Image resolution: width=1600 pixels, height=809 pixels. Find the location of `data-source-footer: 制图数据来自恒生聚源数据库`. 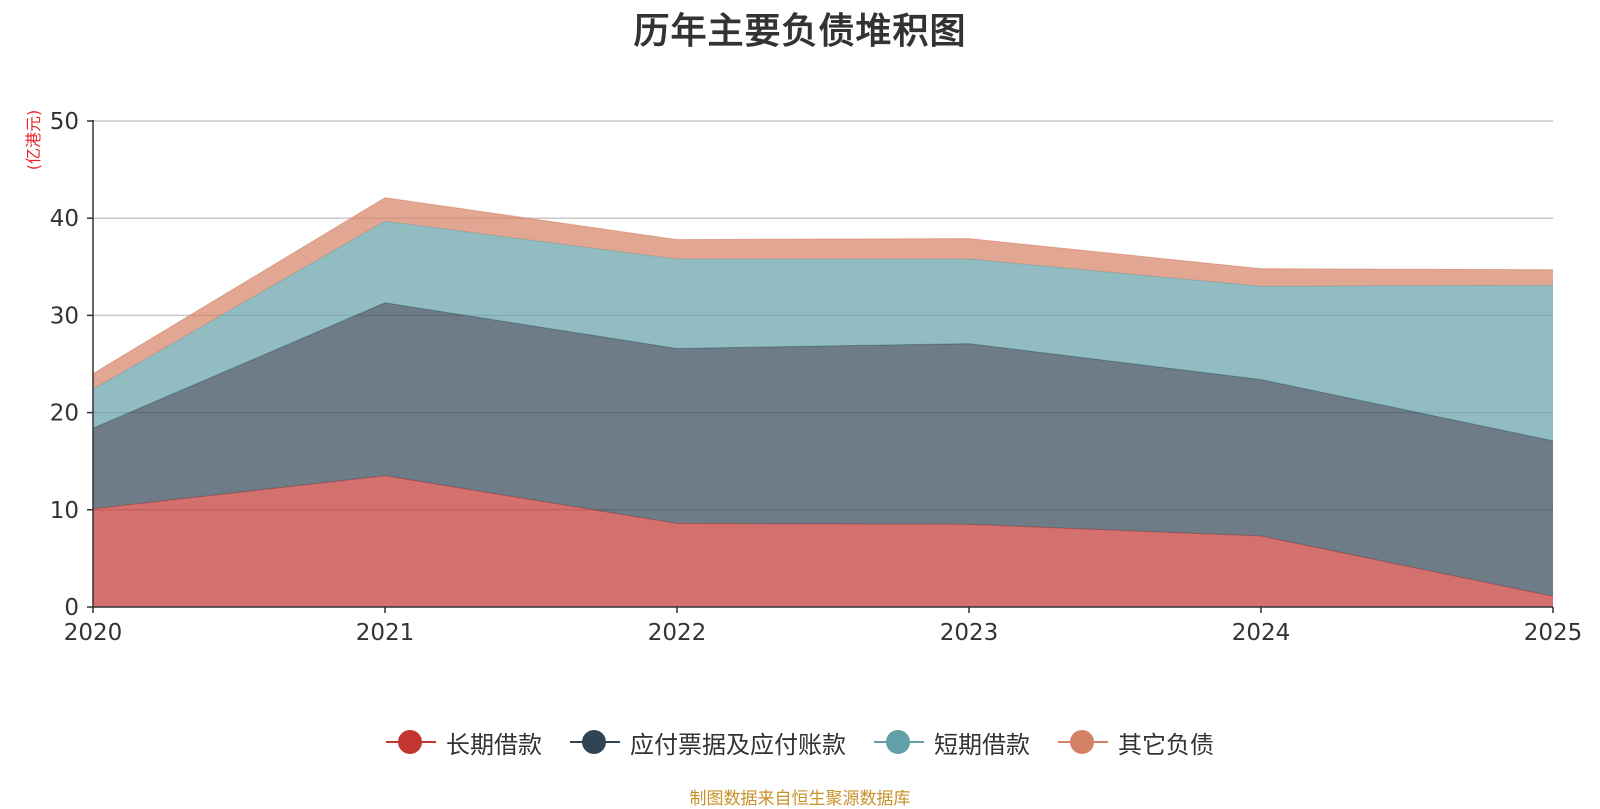

data-source-footer: 制图数据来自恒生聚源数据库 is located at coordinates (800, 799).